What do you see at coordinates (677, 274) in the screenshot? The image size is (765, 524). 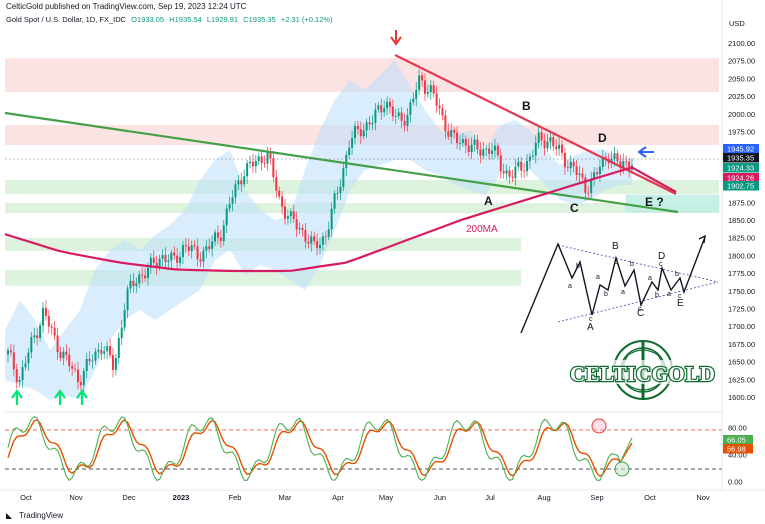 I see `svg-text: b` at bounding box center [677, 274].